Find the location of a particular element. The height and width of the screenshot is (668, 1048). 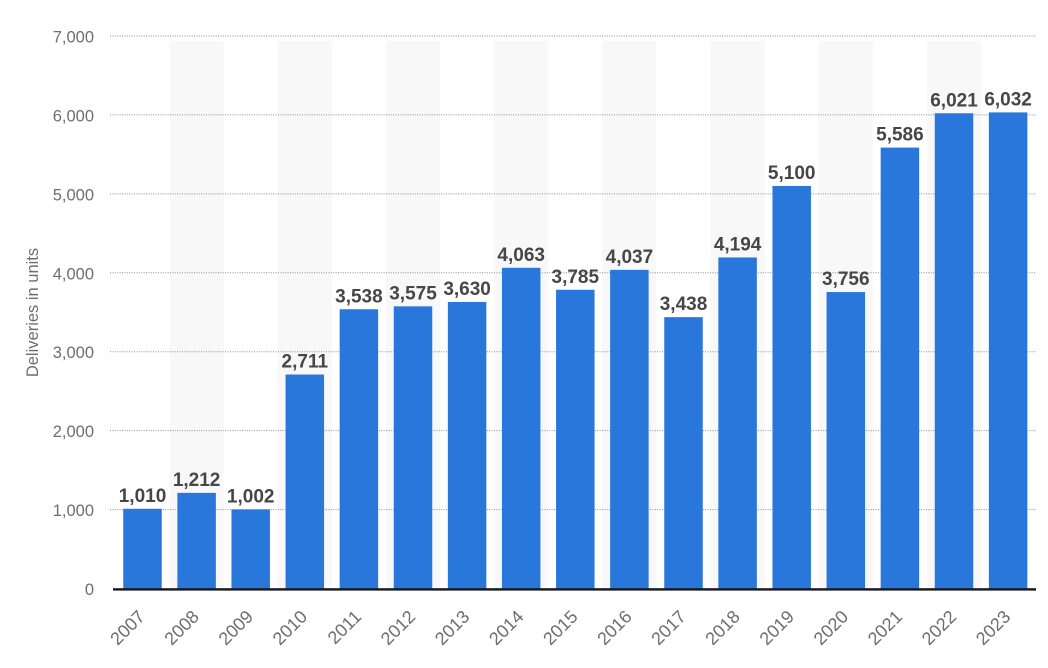

svg-text: 3,630 is located at coordinates (467, 289).